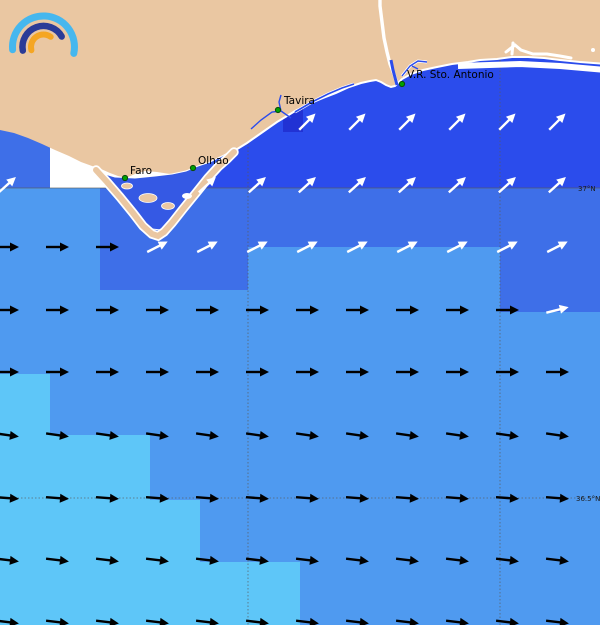  Describe the element at coordinates (593, 50) in the screenshot. I see `marsh-dot` at that location.